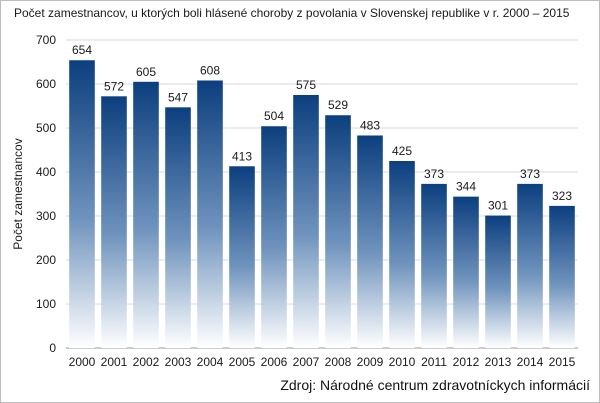 The height and width of the screenshot is (403, 600). I want to click on x-tick-label: 2007, so click(306, 362).